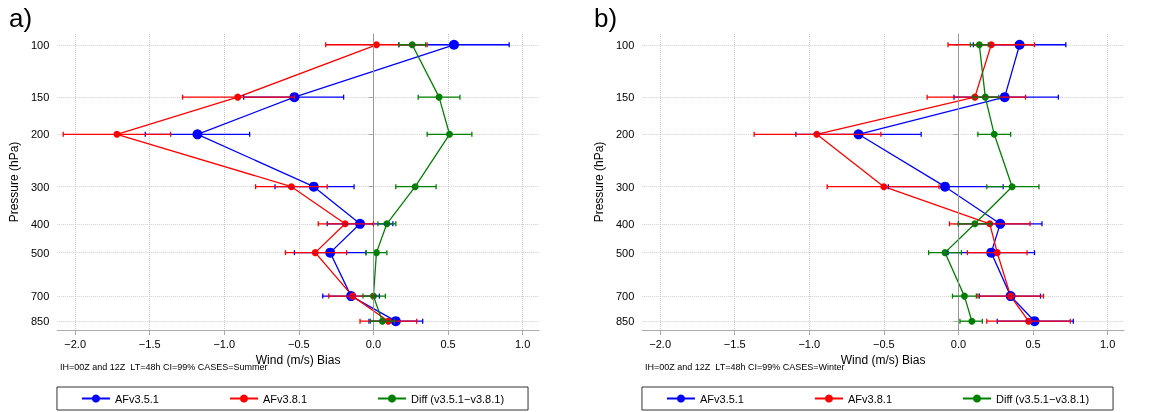 The image size is (1171, 412). Describe the element at coordinates (21, 18) in the screenshot. I see `chart-title: a)` at that location.